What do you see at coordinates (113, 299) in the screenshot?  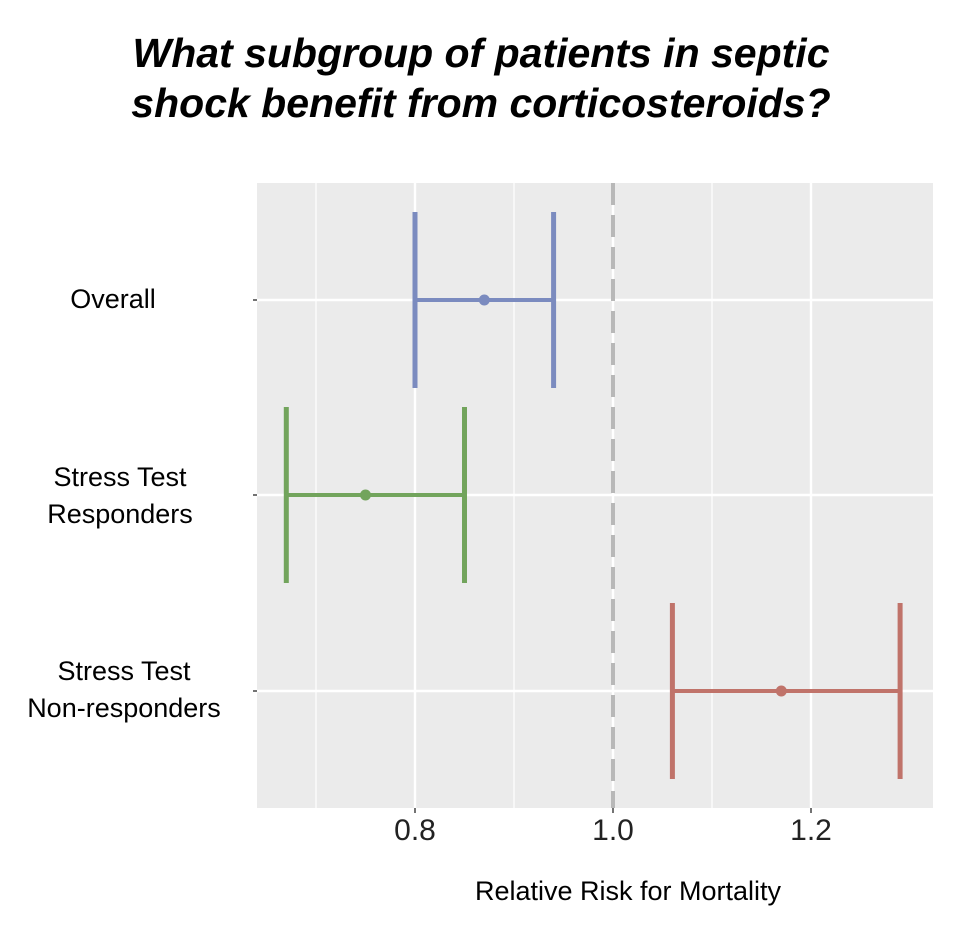 I see `category-label-overall: Overall` at bounding box center [113, 299].